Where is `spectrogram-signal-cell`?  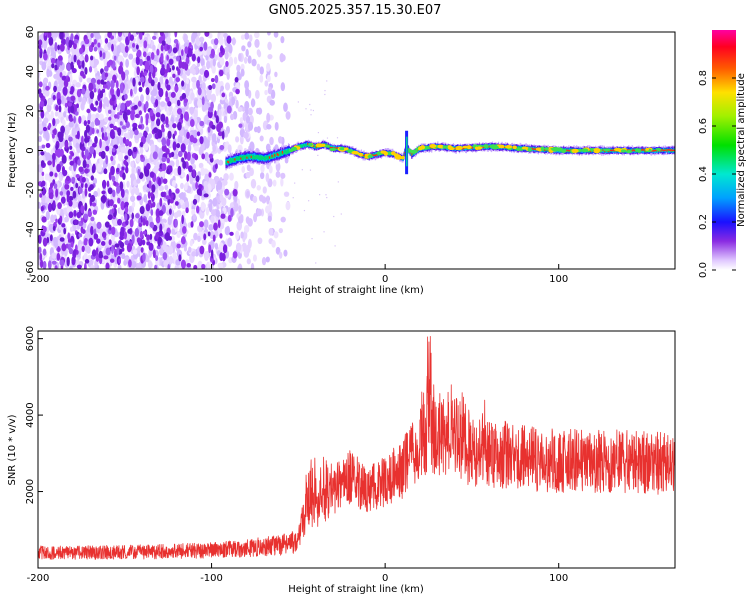 spectrogram-signal-cell is located at coordinates (334, 147).